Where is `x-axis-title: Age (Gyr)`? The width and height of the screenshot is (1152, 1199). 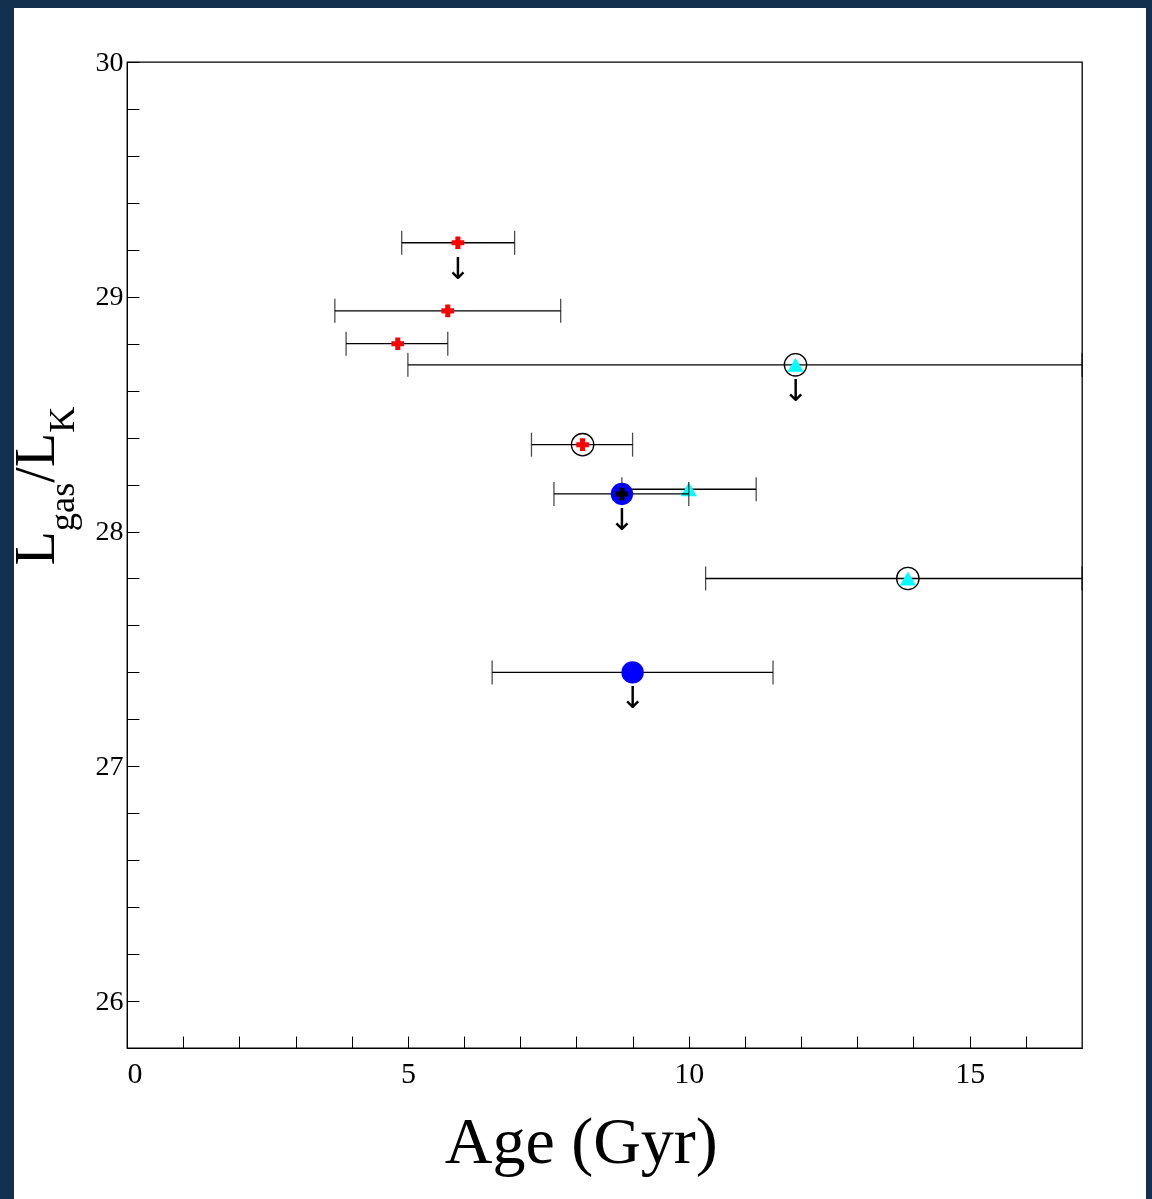
x-axis-title: Age (Gyr) is located at coordinates (581, 1141).